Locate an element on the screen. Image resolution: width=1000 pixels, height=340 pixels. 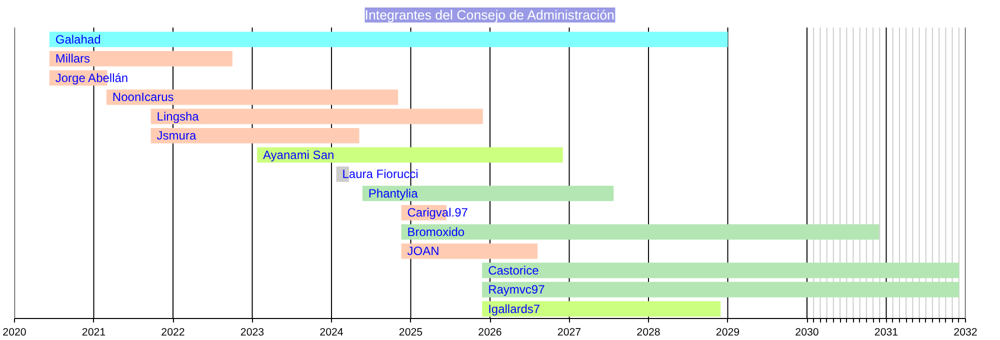
x-tick-label: 2032 is located at coordinates (966, 332).